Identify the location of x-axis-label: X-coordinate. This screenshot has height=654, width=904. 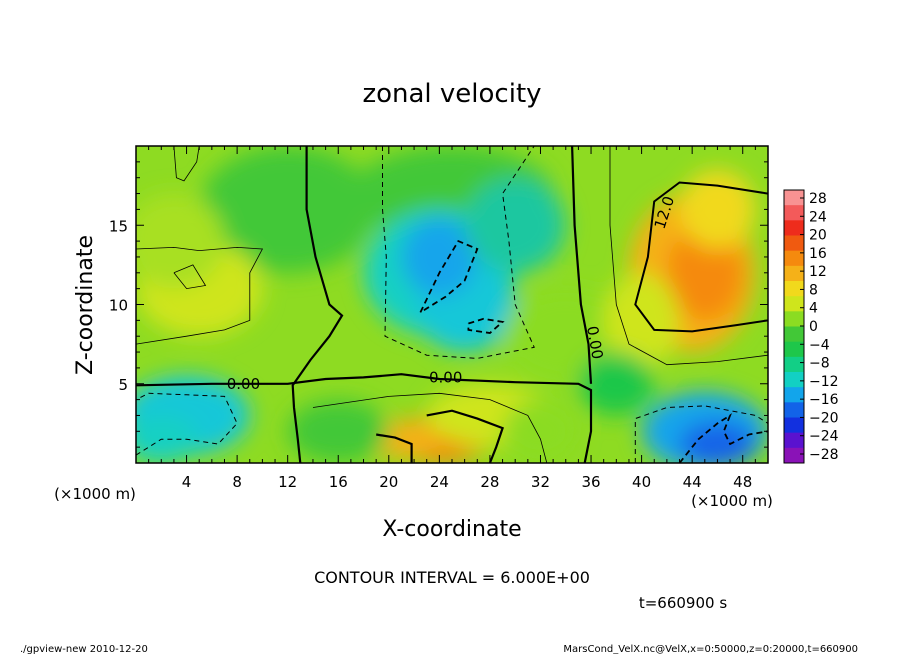
(451, 529).